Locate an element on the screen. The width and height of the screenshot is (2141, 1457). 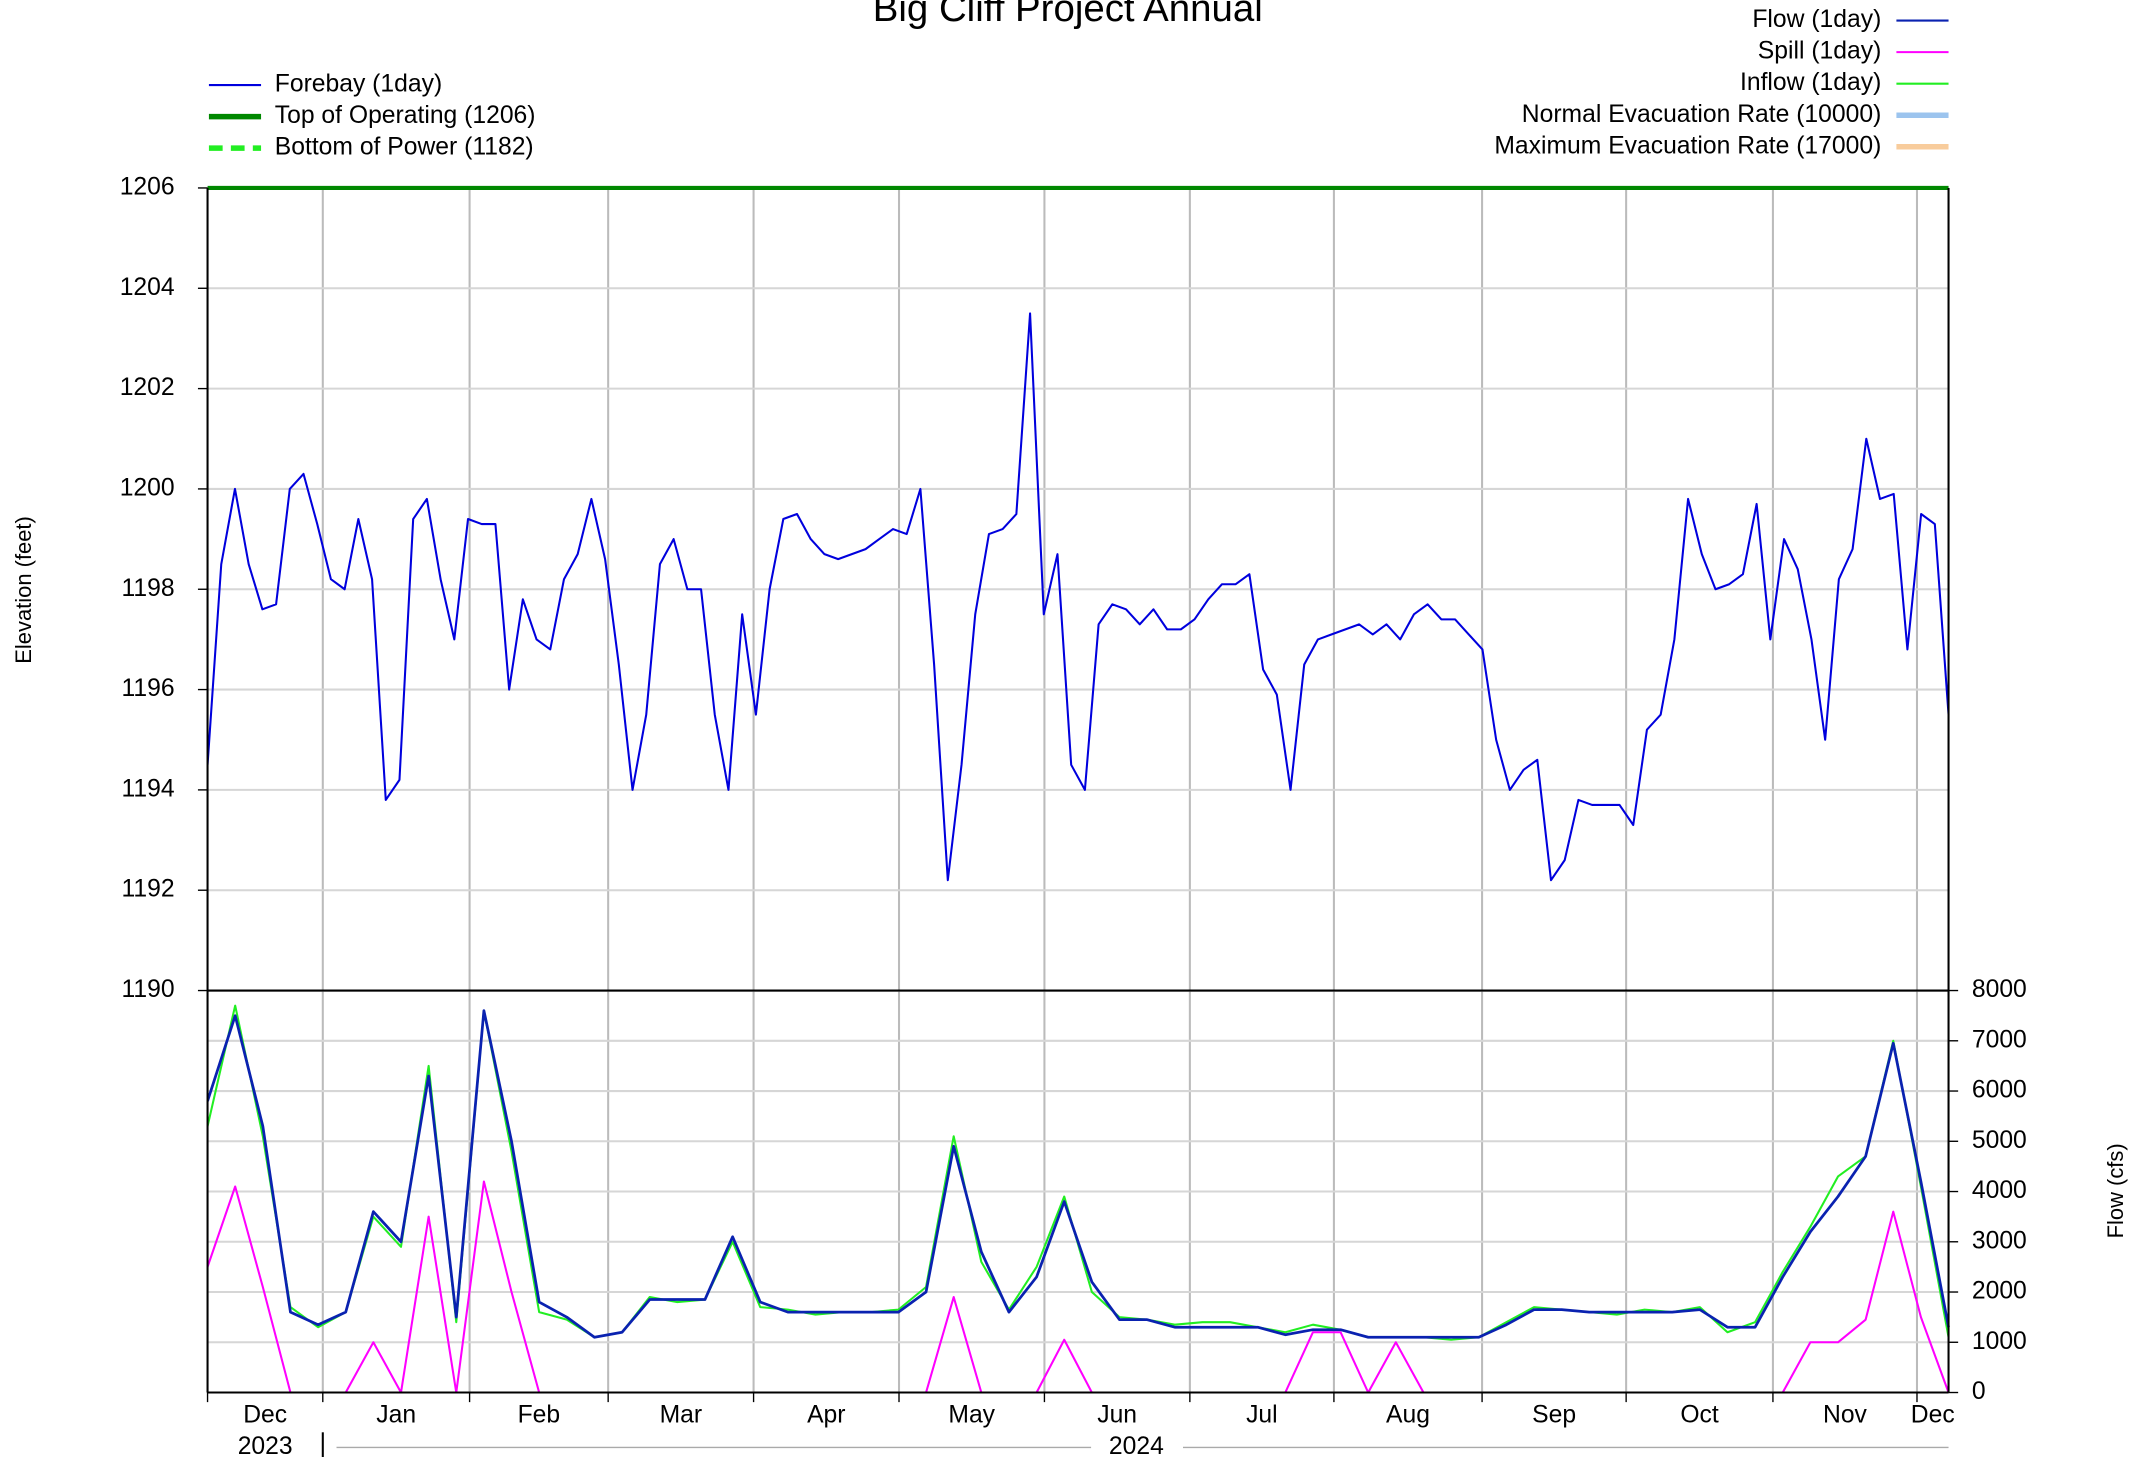
x-tick-label: May is located at coordinates (971, 1414).